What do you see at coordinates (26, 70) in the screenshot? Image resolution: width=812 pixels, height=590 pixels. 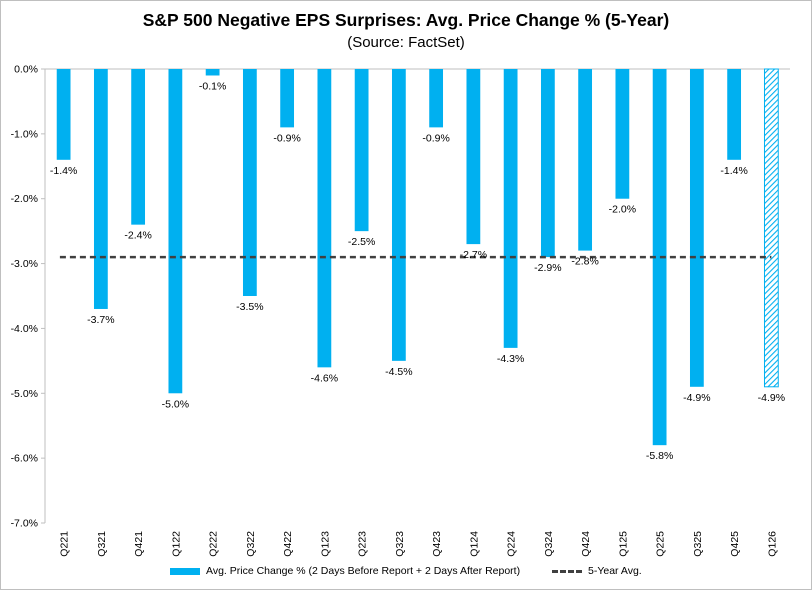 I see `y-tick-label: 0.0%` at bounding box center [26, 70].